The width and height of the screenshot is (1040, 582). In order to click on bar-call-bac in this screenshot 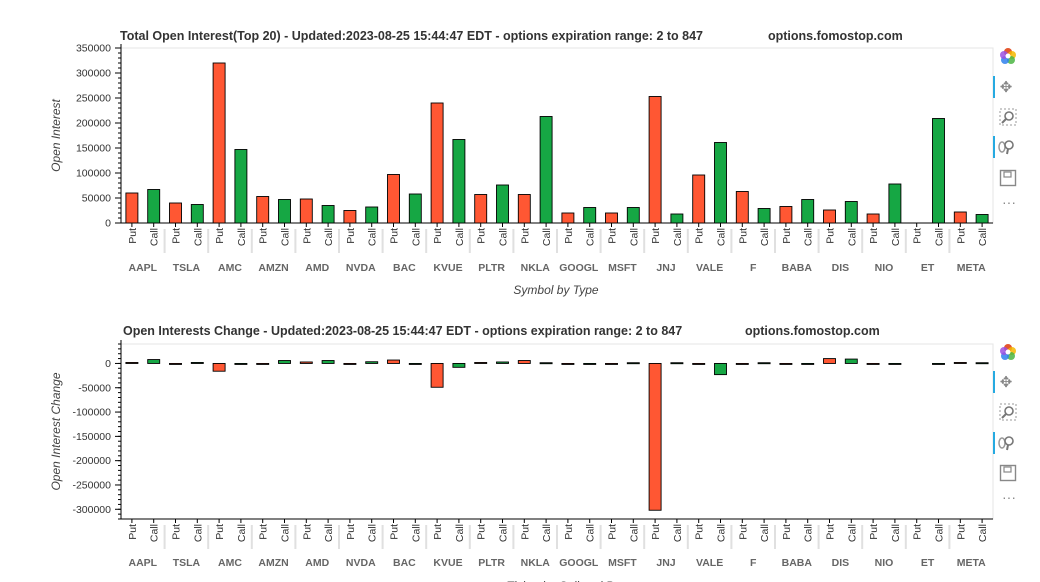, I will do `click(415, 363)`.